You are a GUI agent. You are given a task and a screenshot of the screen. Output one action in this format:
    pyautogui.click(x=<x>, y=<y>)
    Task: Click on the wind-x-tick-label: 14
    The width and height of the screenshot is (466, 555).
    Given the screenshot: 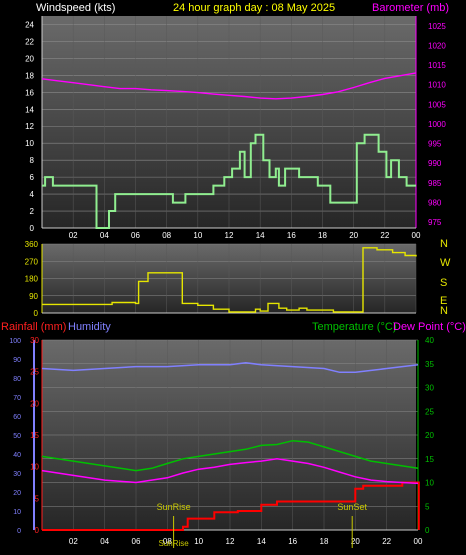 What is the action you would take?
    pyautogui.click(x=260, y=235)
    